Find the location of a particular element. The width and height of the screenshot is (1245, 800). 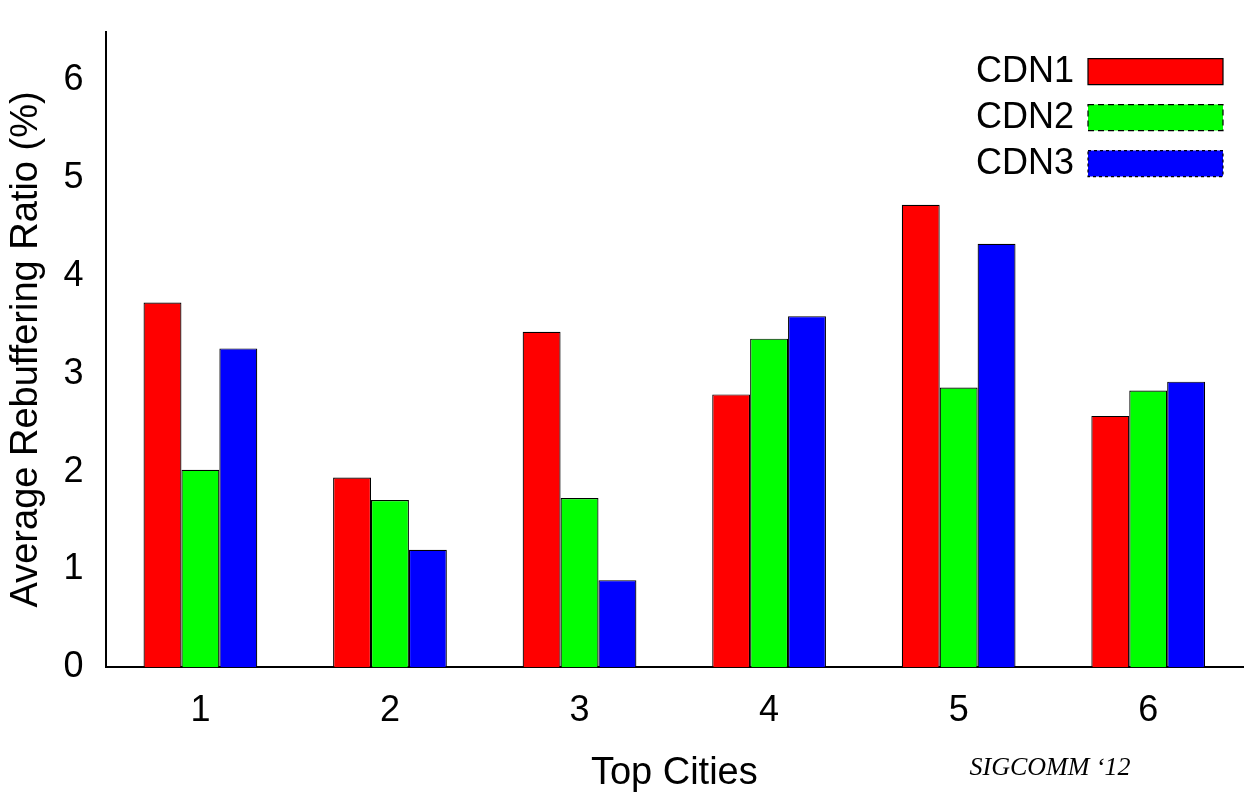

x-tick-label: 3 is located at coordinates (579, 708).